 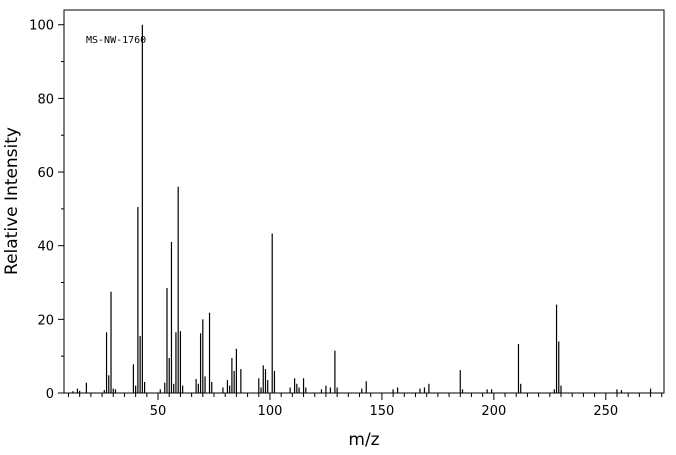 What do you see at coordinates (365, 406) in the screenshot?
I see `x-axis-ticks: 50 100 150 200 250` at bounding box center [365, 406].